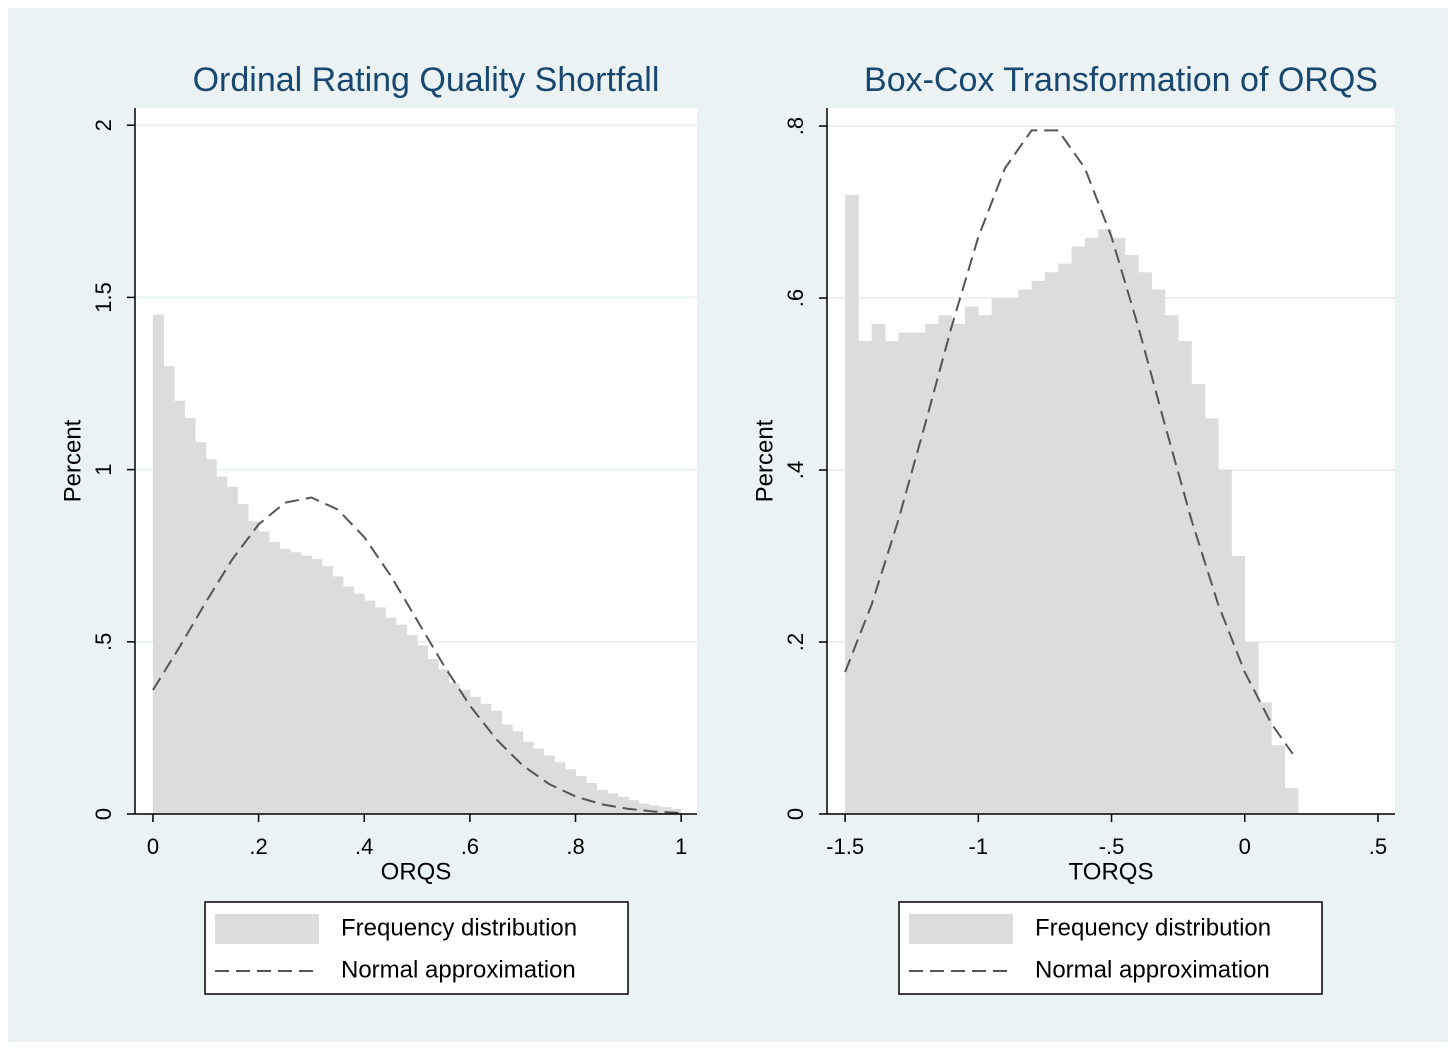  What do you see at coordinates (470, 846) in the screenshot?
I see `x-tick-label: .6` at bounding box center [470, 846].